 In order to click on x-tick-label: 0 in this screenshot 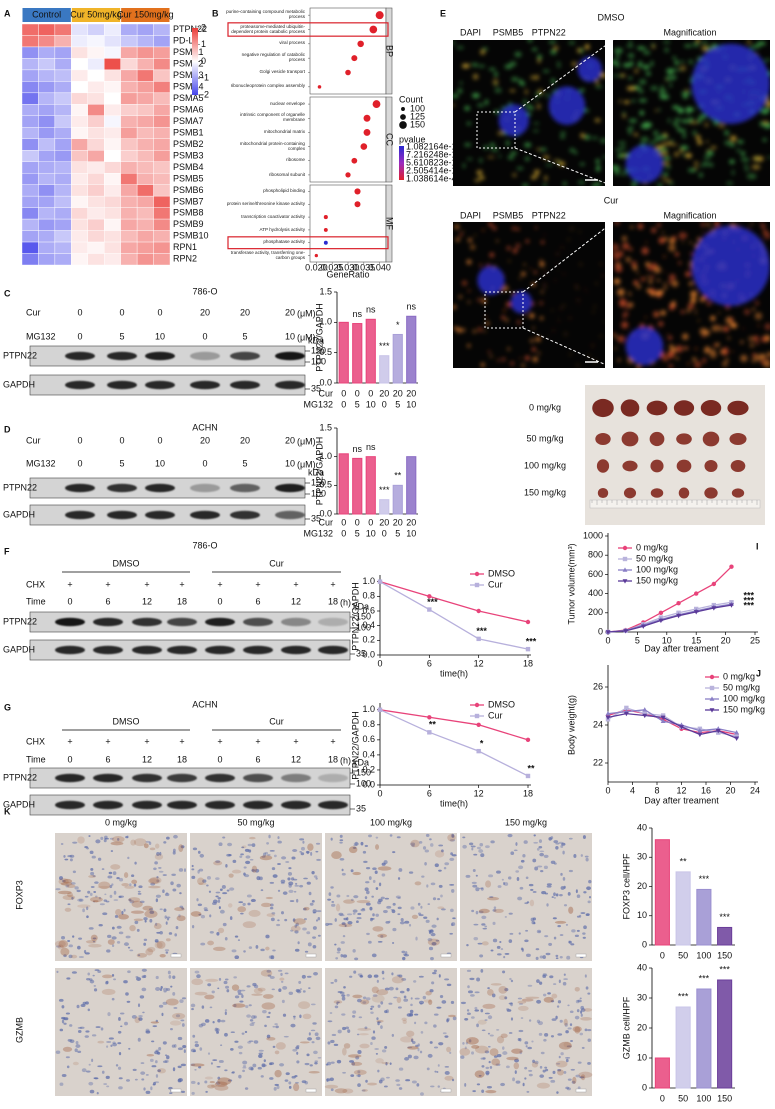, I will do `click(607, 640)`.